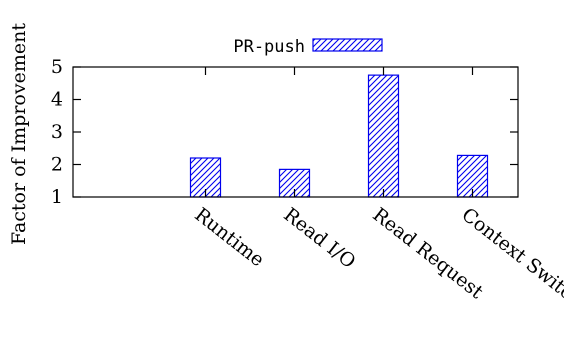  I want to click on y-tick-label: 4, so click(57, 100).